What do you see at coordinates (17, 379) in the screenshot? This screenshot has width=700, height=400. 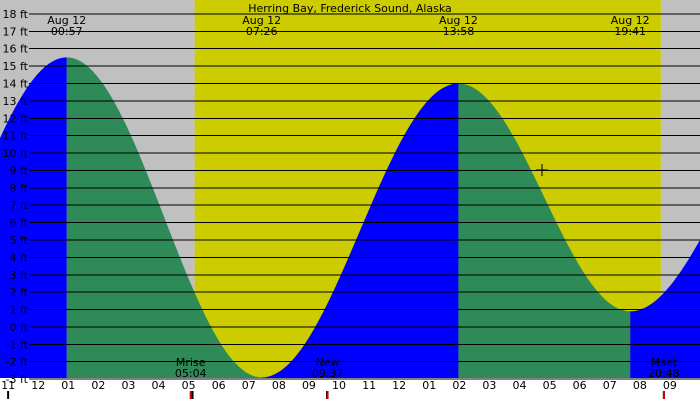 I see `y-tick-label: -3 ft` at bounding box center [17, 379].